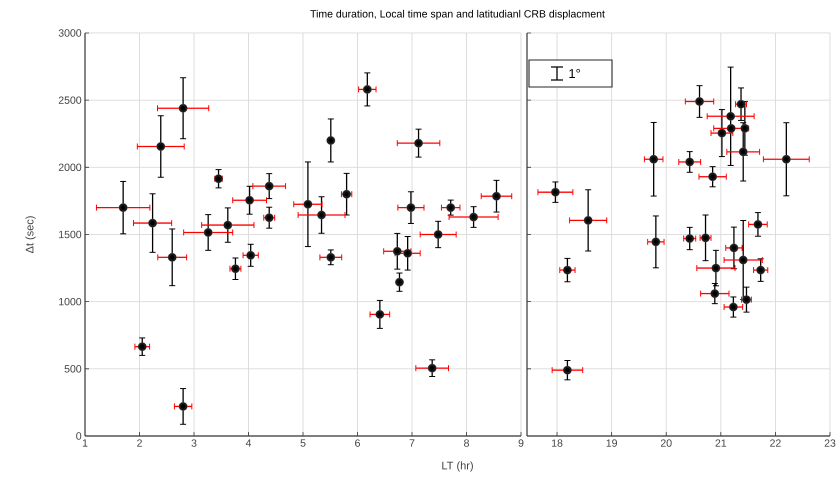 The width and height of the screenshot is (839, 485). Describe the element at coordinates (70, 302) in the screenshot. I see `y-tick-label: 1000` at that location.